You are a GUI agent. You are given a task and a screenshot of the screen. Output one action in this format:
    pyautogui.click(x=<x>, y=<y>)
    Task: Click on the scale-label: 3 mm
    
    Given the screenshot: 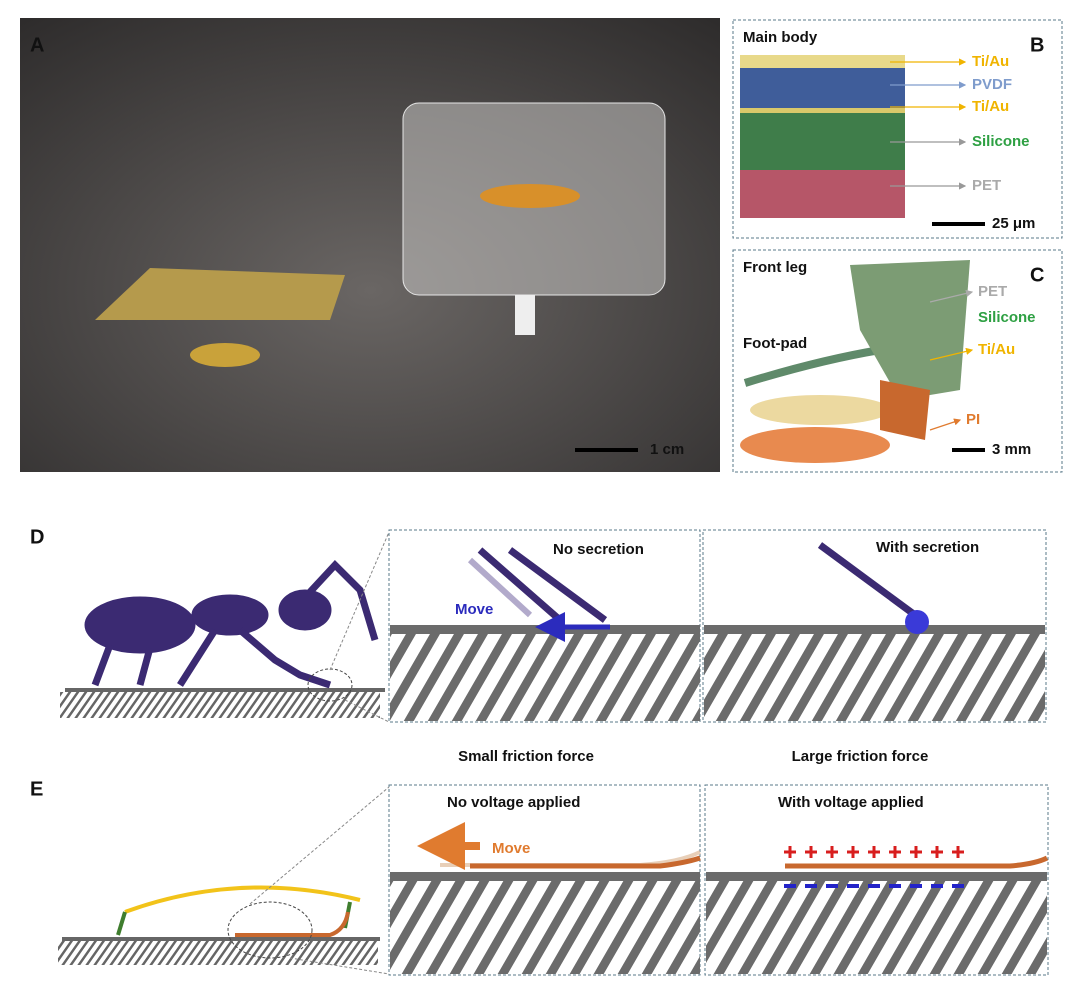 What is the action you would take?
    pyautogui.click(x=1011, y=449)
    